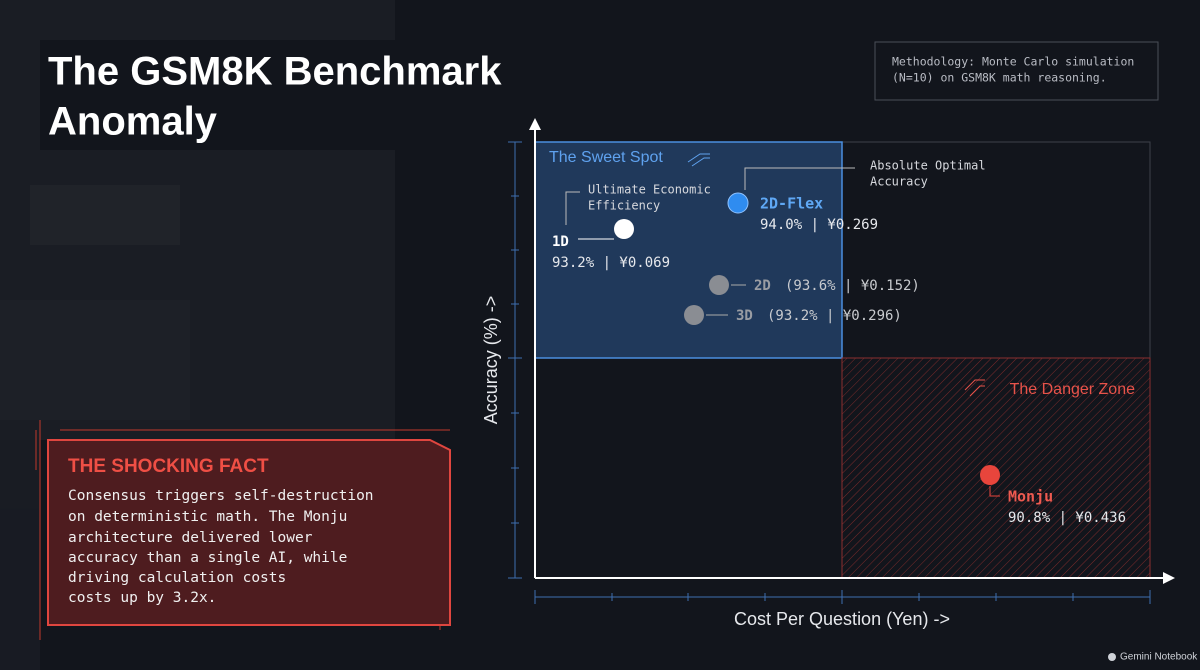 This screenshot has height=670, width=1200. I want to click on fact-line: architecture delivered lower, so click(190, 538).